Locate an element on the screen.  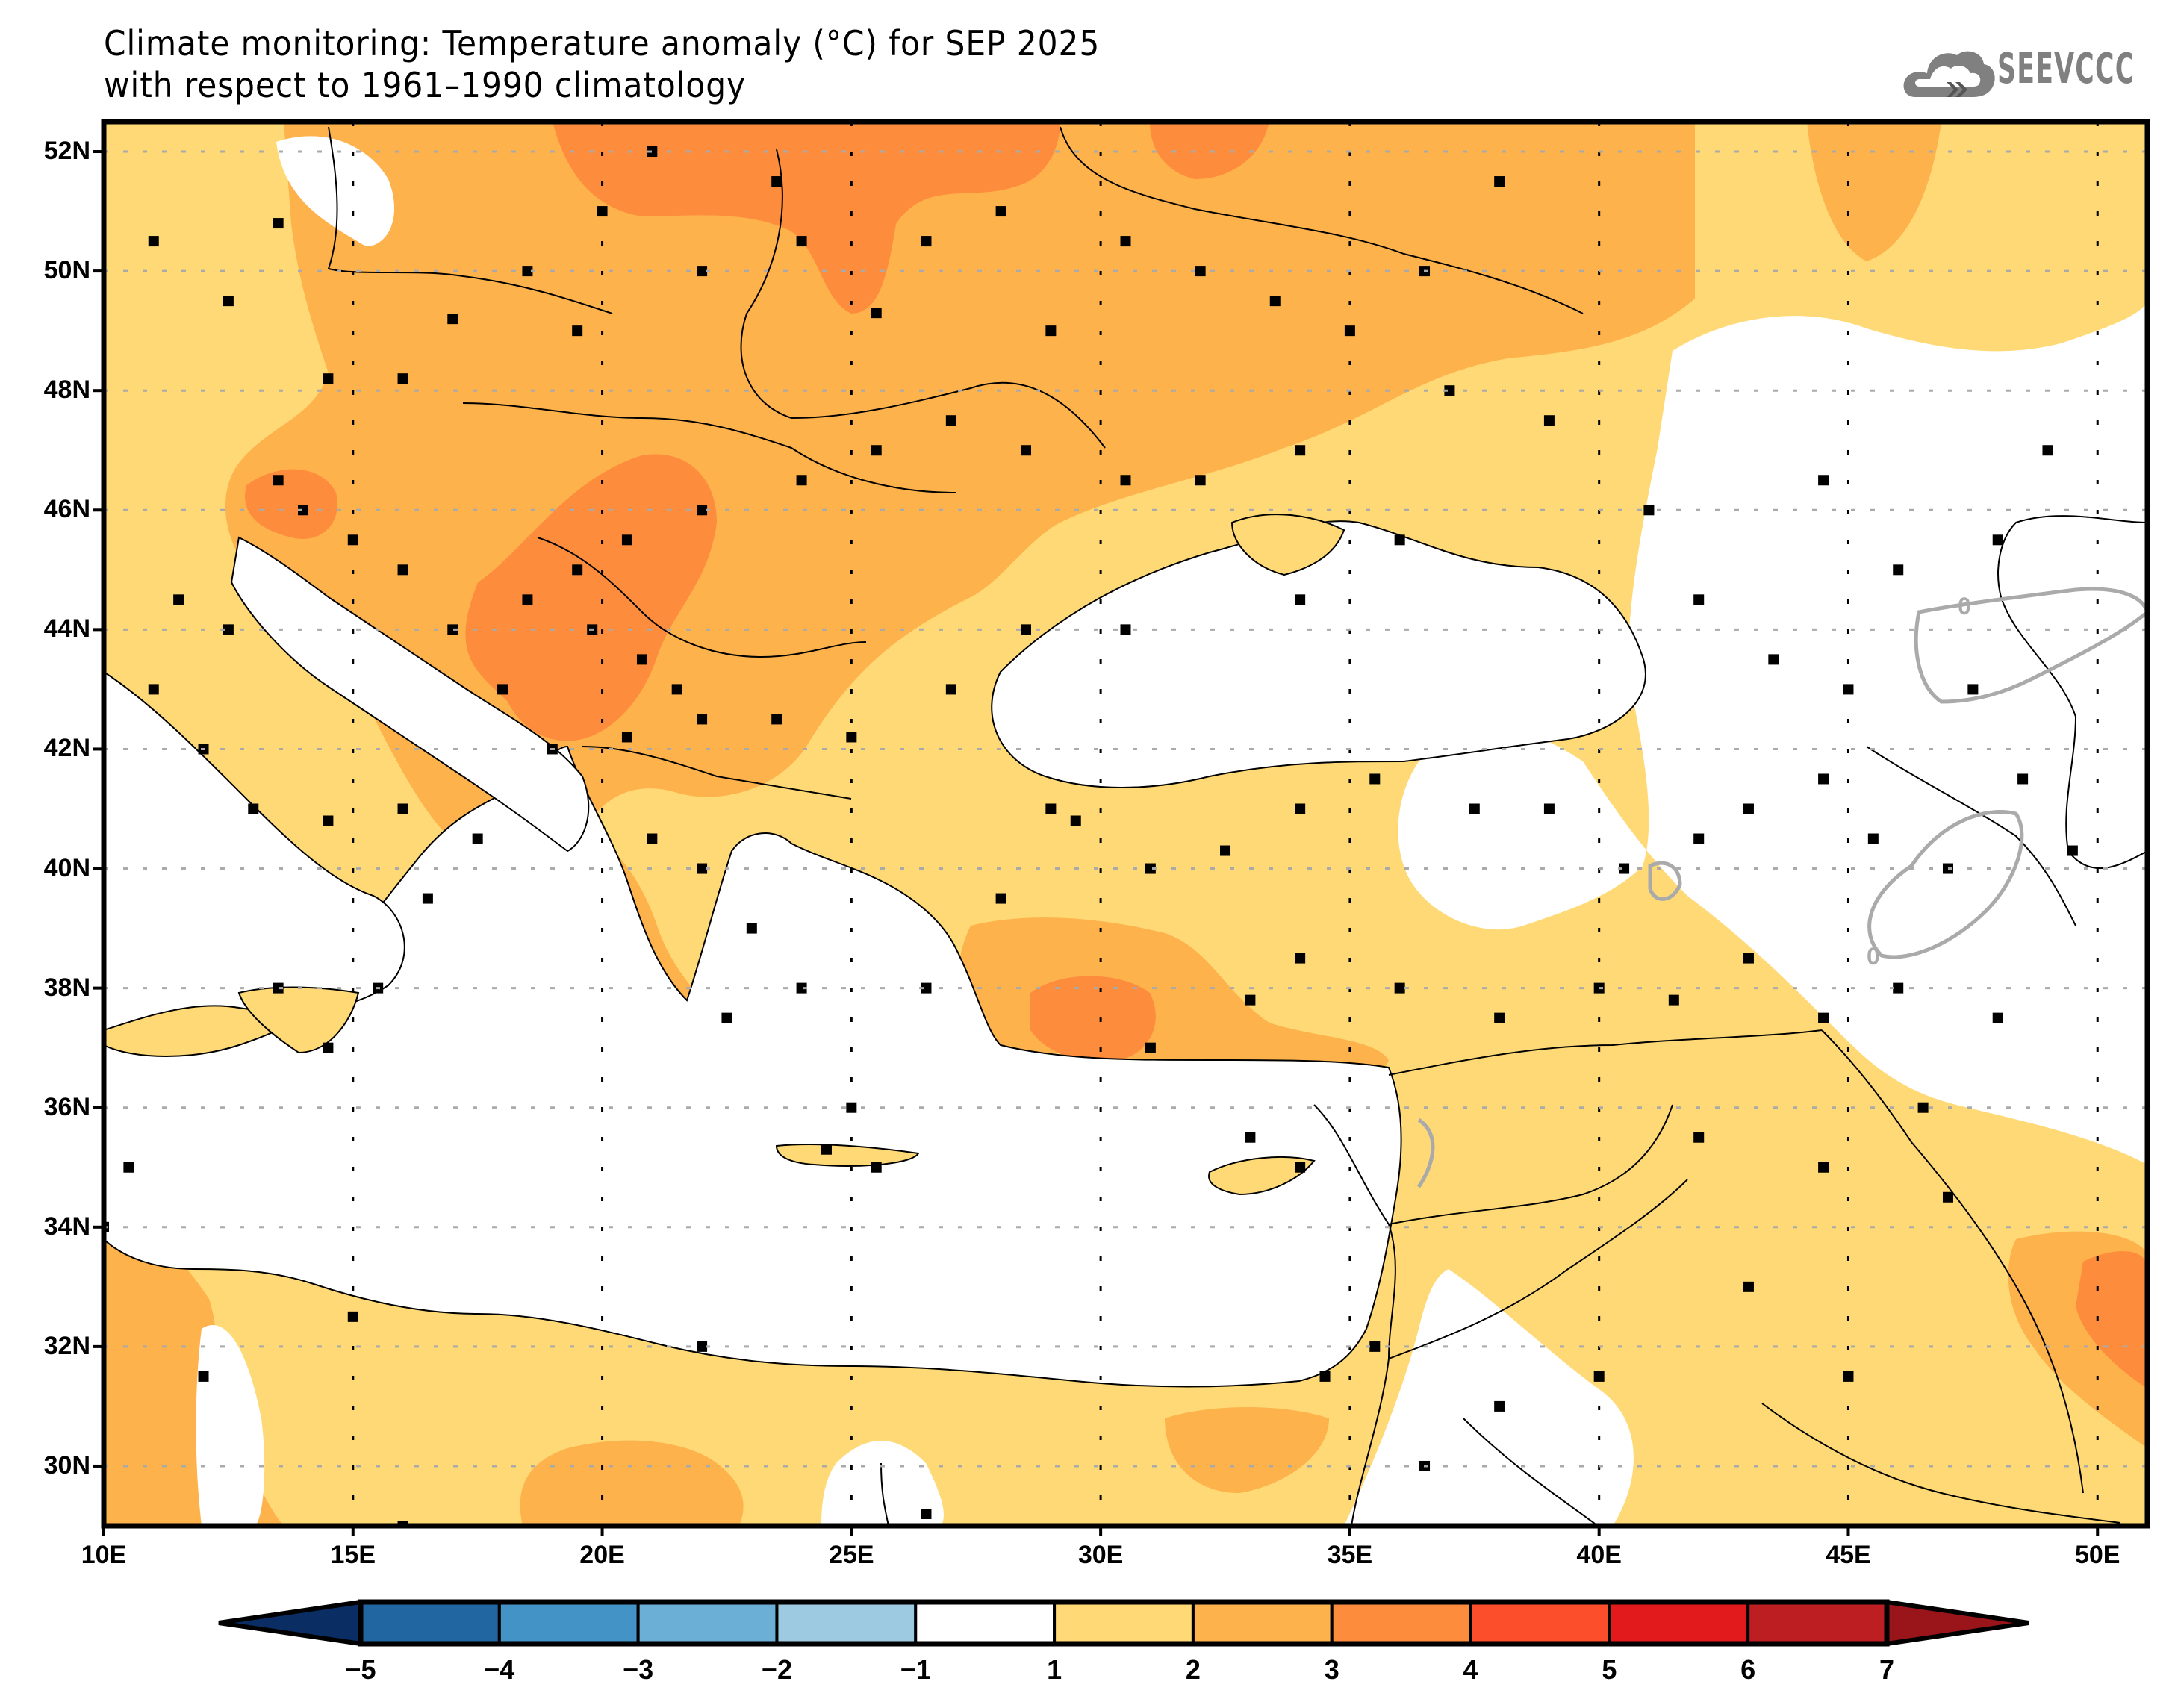
y-tick-label: 44N is located at coordinates (66, 628).